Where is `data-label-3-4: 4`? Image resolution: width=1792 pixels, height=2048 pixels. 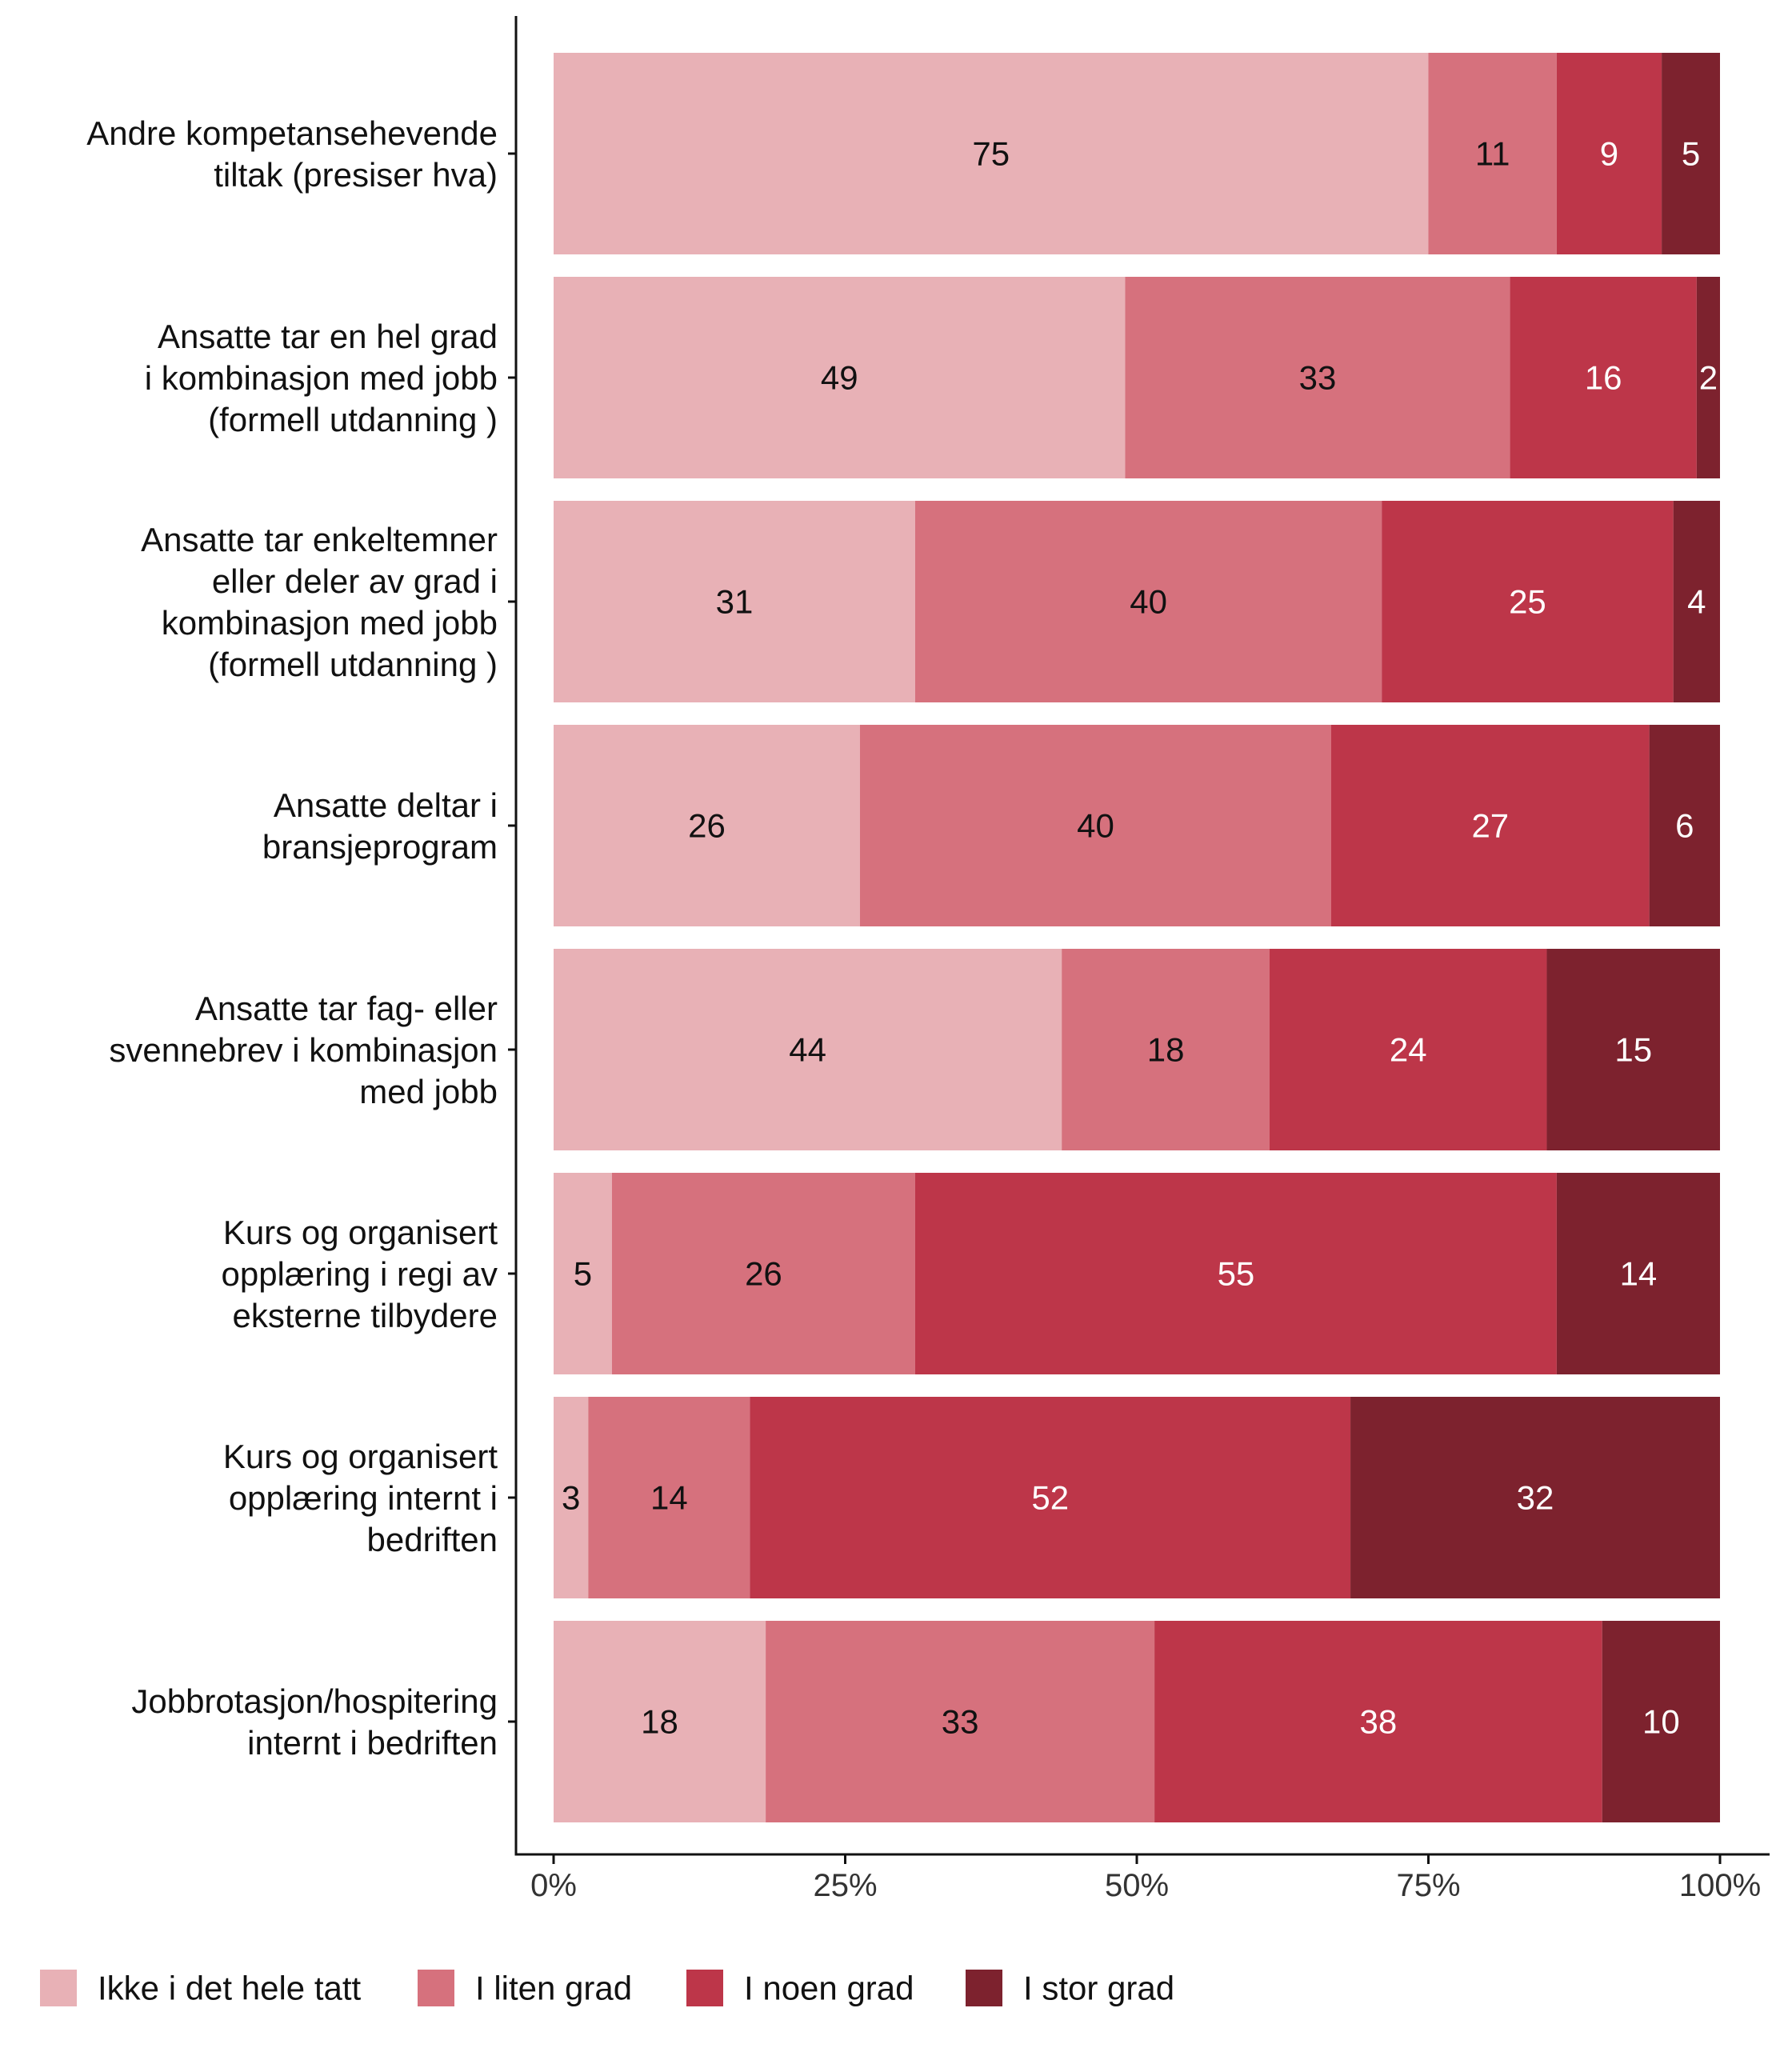 data-label-3-4: 4 is located at coordinates (1696, 602).